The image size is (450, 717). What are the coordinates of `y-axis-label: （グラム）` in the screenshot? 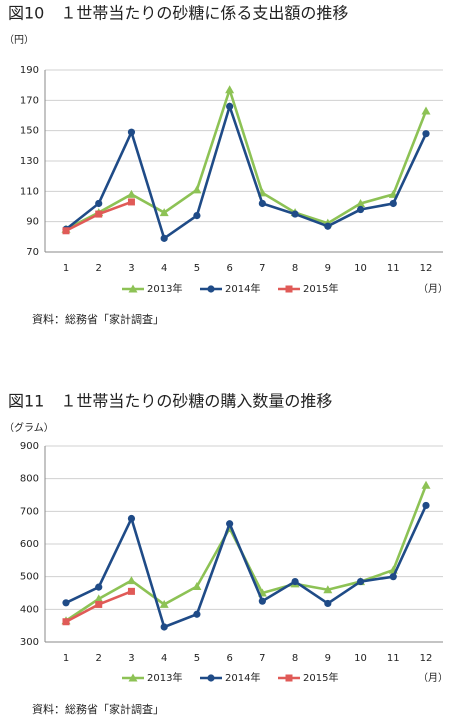 It's located at (29, 427).